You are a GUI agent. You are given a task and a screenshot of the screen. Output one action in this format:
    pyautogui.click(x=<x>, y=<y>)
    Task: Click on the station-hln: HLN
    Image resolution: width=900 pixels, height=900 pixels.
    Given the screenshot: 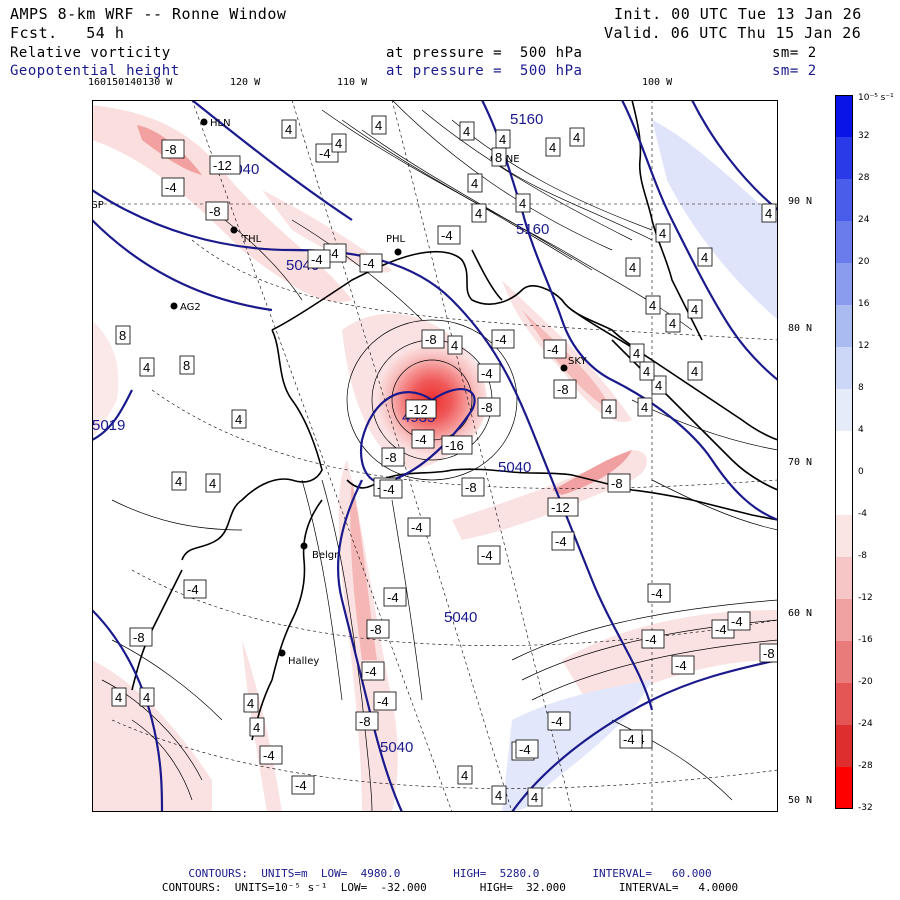 What is the action you would take?
    pyautogui.click(x=220, y=123)
    